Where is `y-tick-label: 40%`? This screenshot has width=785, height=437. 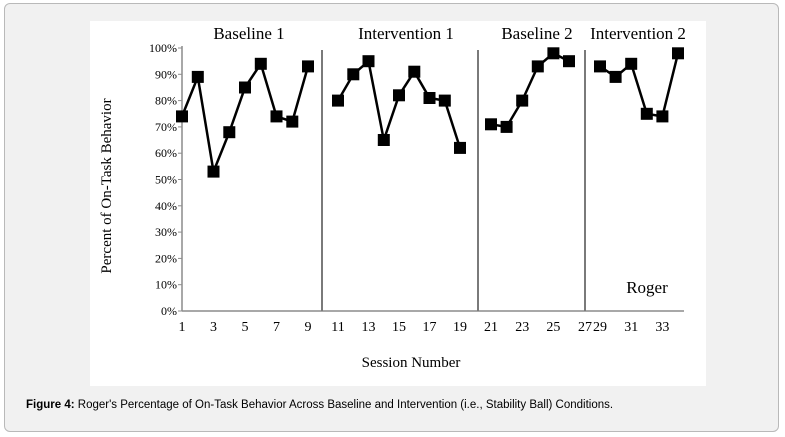
y-tick-label: 40% is located at coordinates (166, 206).